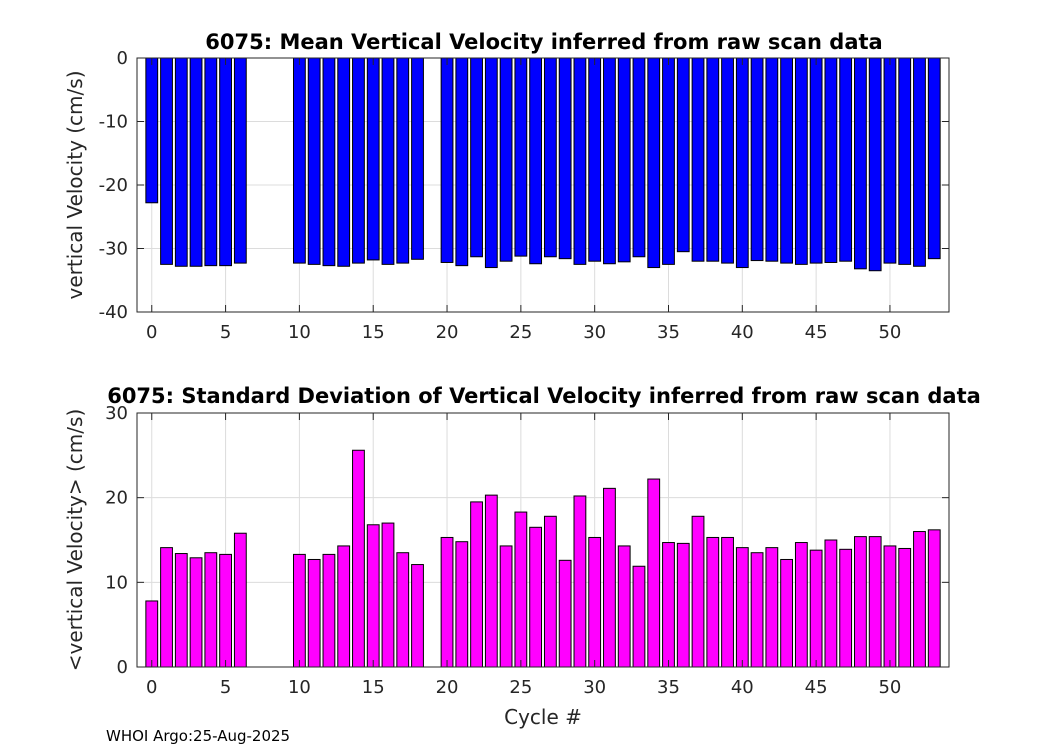  What do you see at coordinates (113, 185) in the screenshot?
I see `y-tick-label: -20` at bounding box center [113, 185].